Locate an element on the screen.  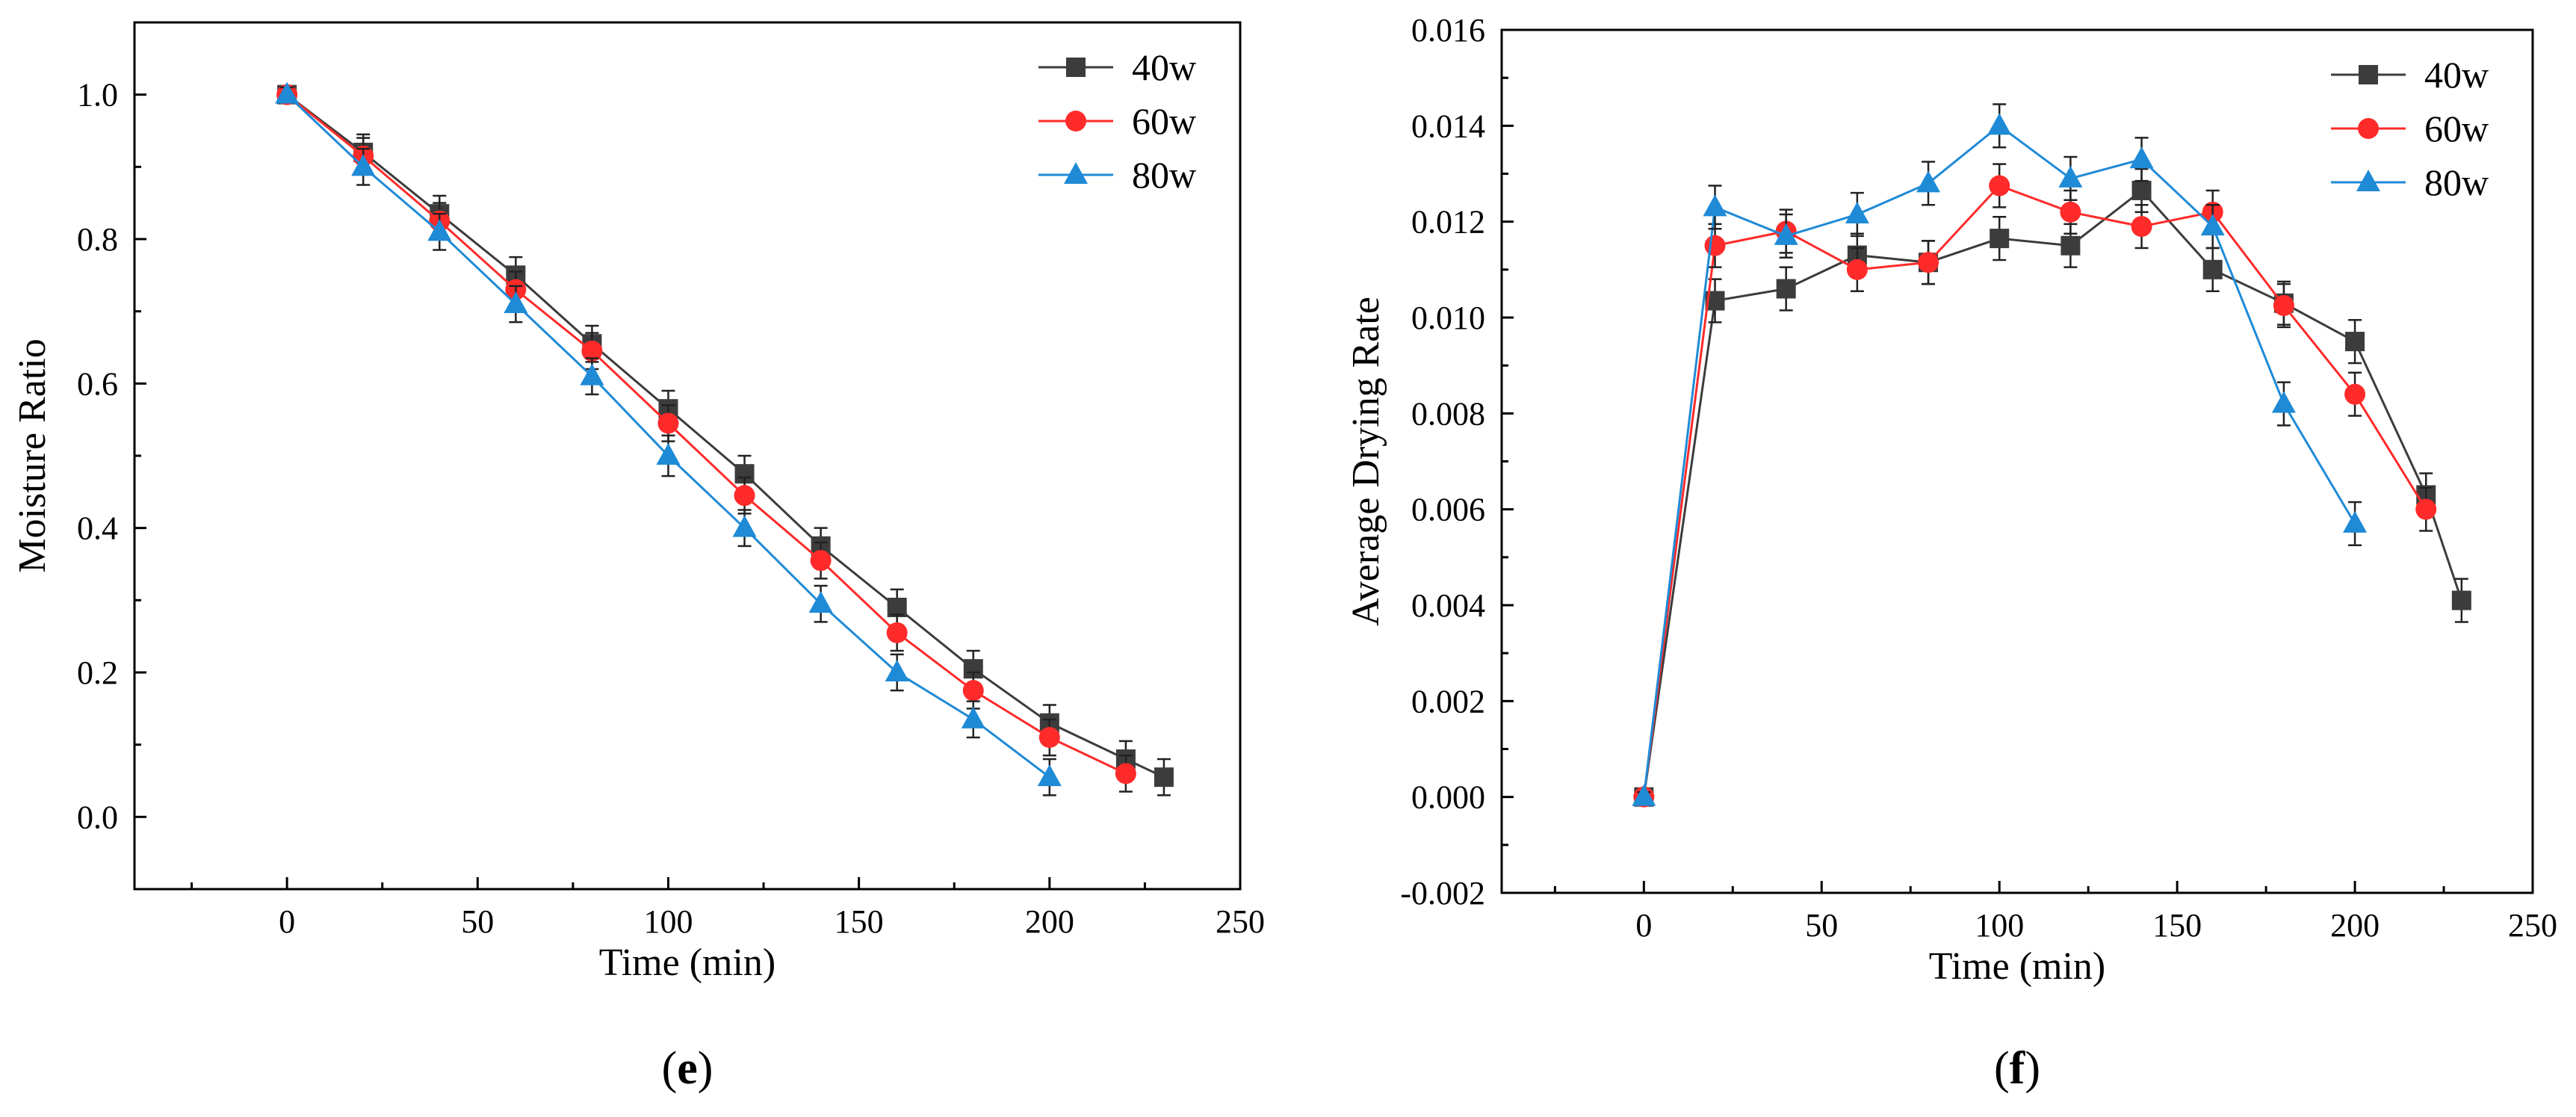
y-tick-label: 0.6 is located at coordinates (97, 383).